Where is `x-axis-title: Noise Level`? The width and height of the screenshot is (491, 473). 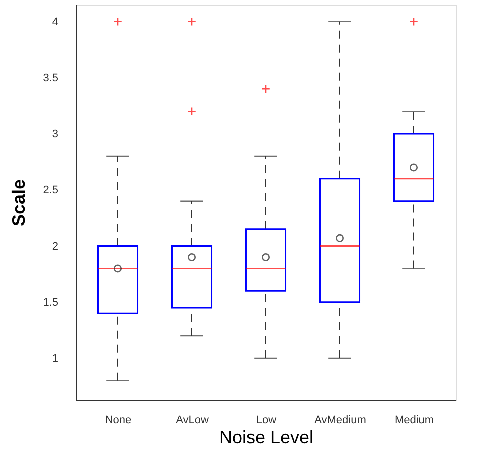 x-axis-title: Noise Level is located at coordinates (266, 438).